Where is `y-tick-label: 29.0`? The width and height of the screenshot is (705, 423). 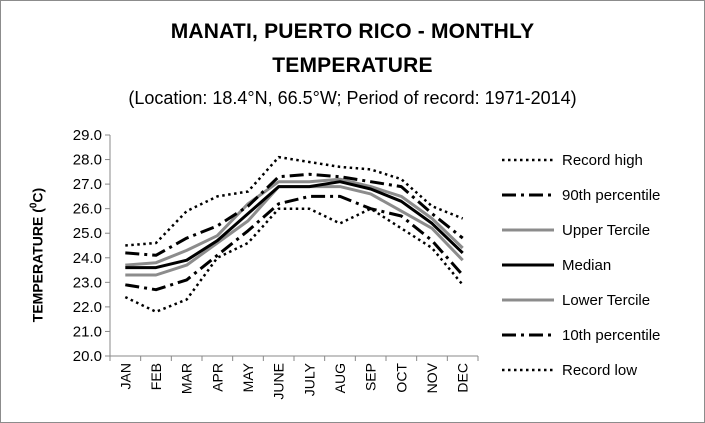
y-tick-label: 29.0 is located at coordinates (87, 135).